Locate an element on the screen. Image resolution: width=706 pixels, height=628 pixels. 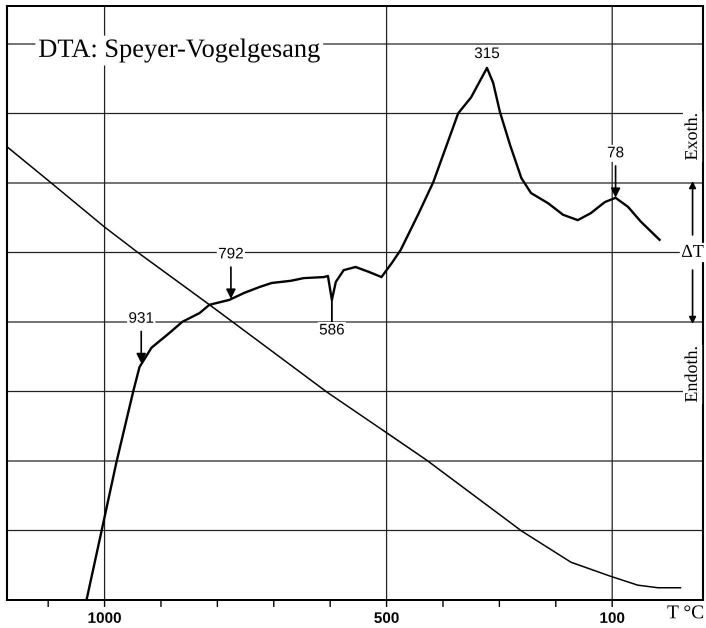
annotation: ΔT is located at coordinates (693, 250).